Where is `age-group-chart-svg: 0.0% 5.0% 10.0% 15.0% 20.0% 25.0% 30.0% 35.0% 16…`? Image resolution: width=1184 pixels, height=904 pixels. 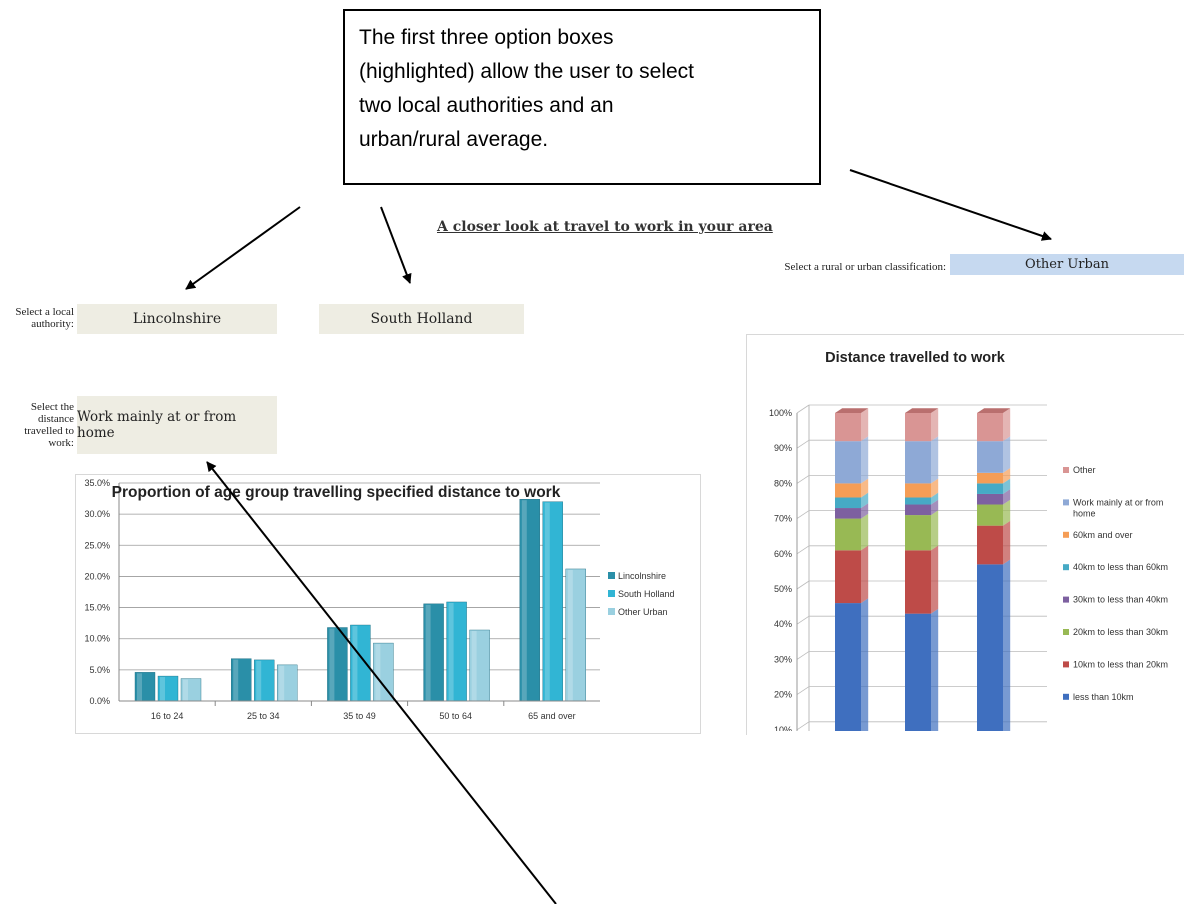
age-group-chart-svg: 0.0% 5.0% 10.0% 15.0% 20.0% 25.0% 30.0% 35.0% 16… is located at coordinates (379, 599).